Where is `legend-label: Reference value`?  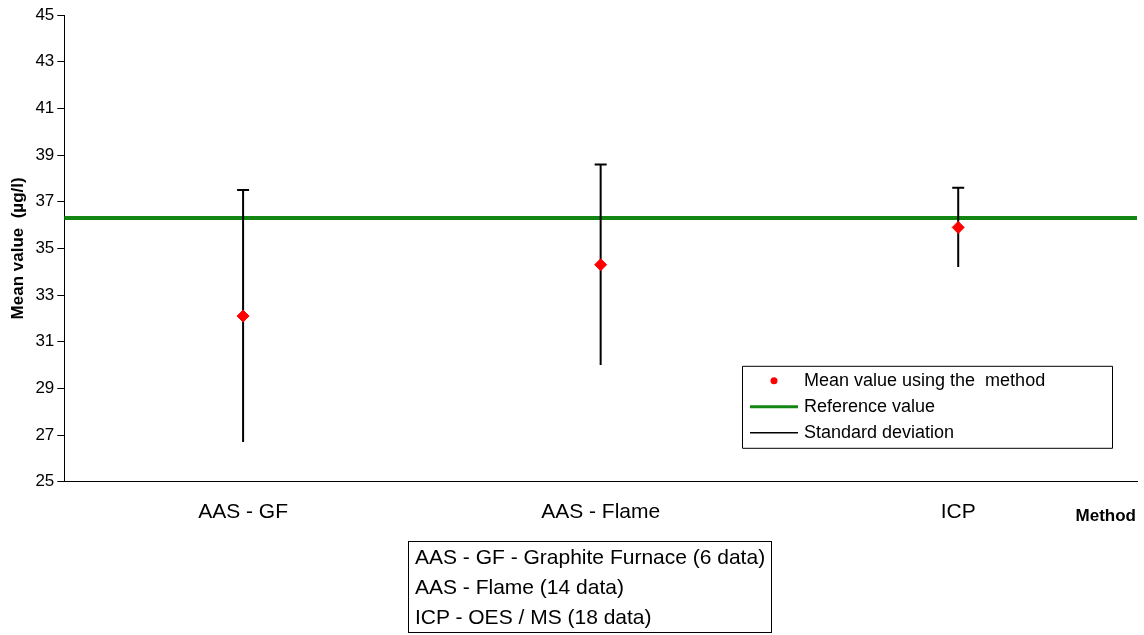
legend-label: Reference value is located at coordinates (870, 405).